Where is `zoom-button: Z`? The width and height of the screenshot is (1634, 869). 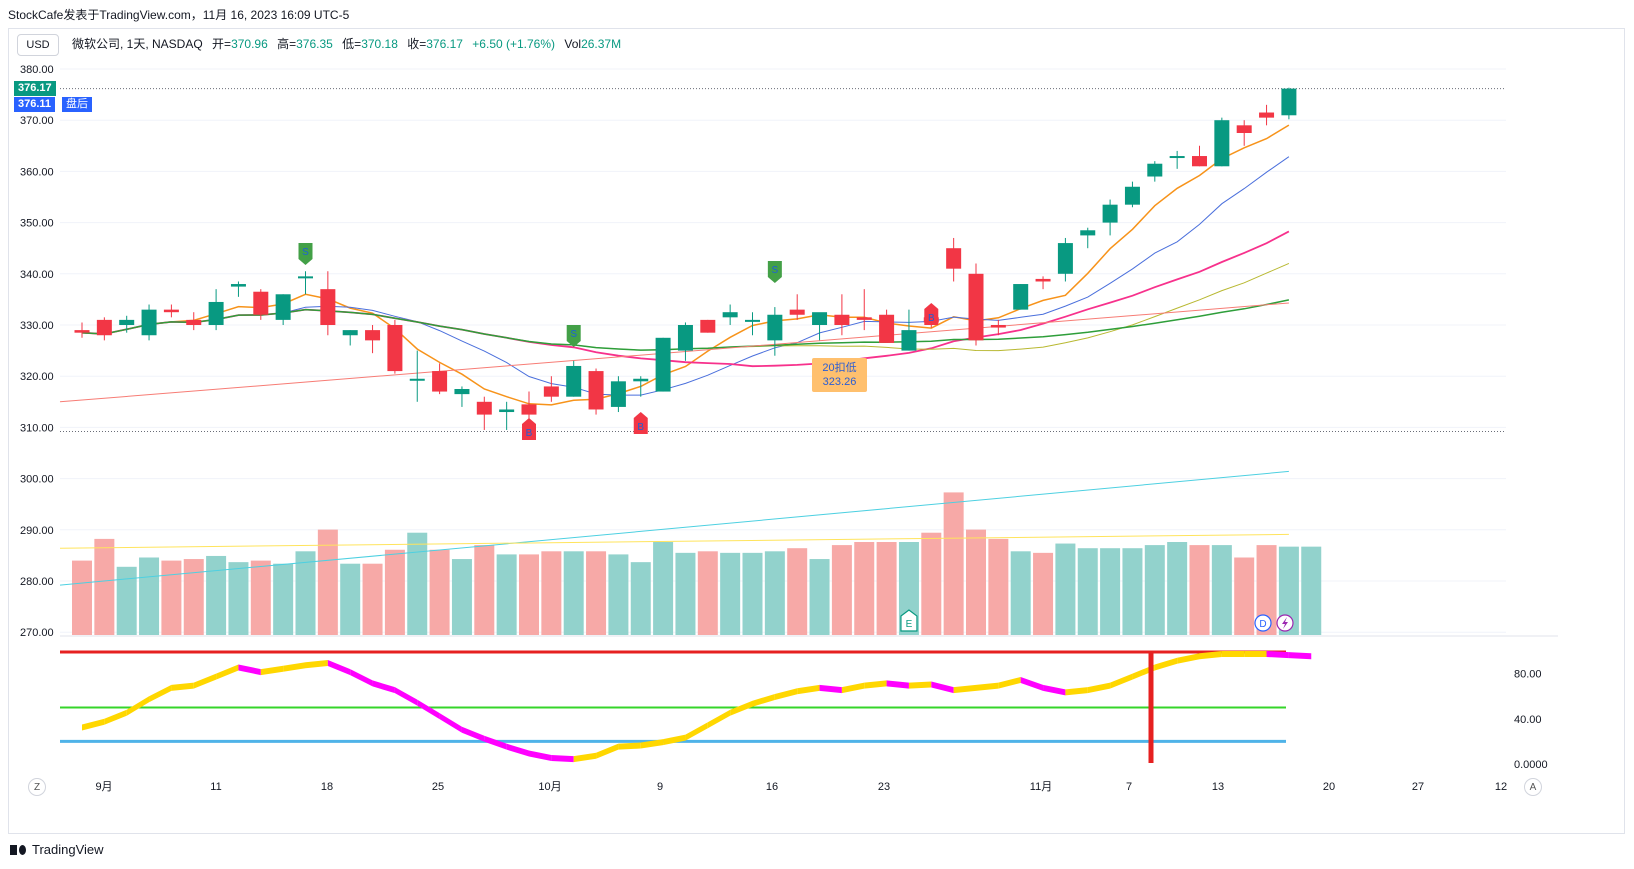 zoom-button: Z is located at coordinates (37, 787).